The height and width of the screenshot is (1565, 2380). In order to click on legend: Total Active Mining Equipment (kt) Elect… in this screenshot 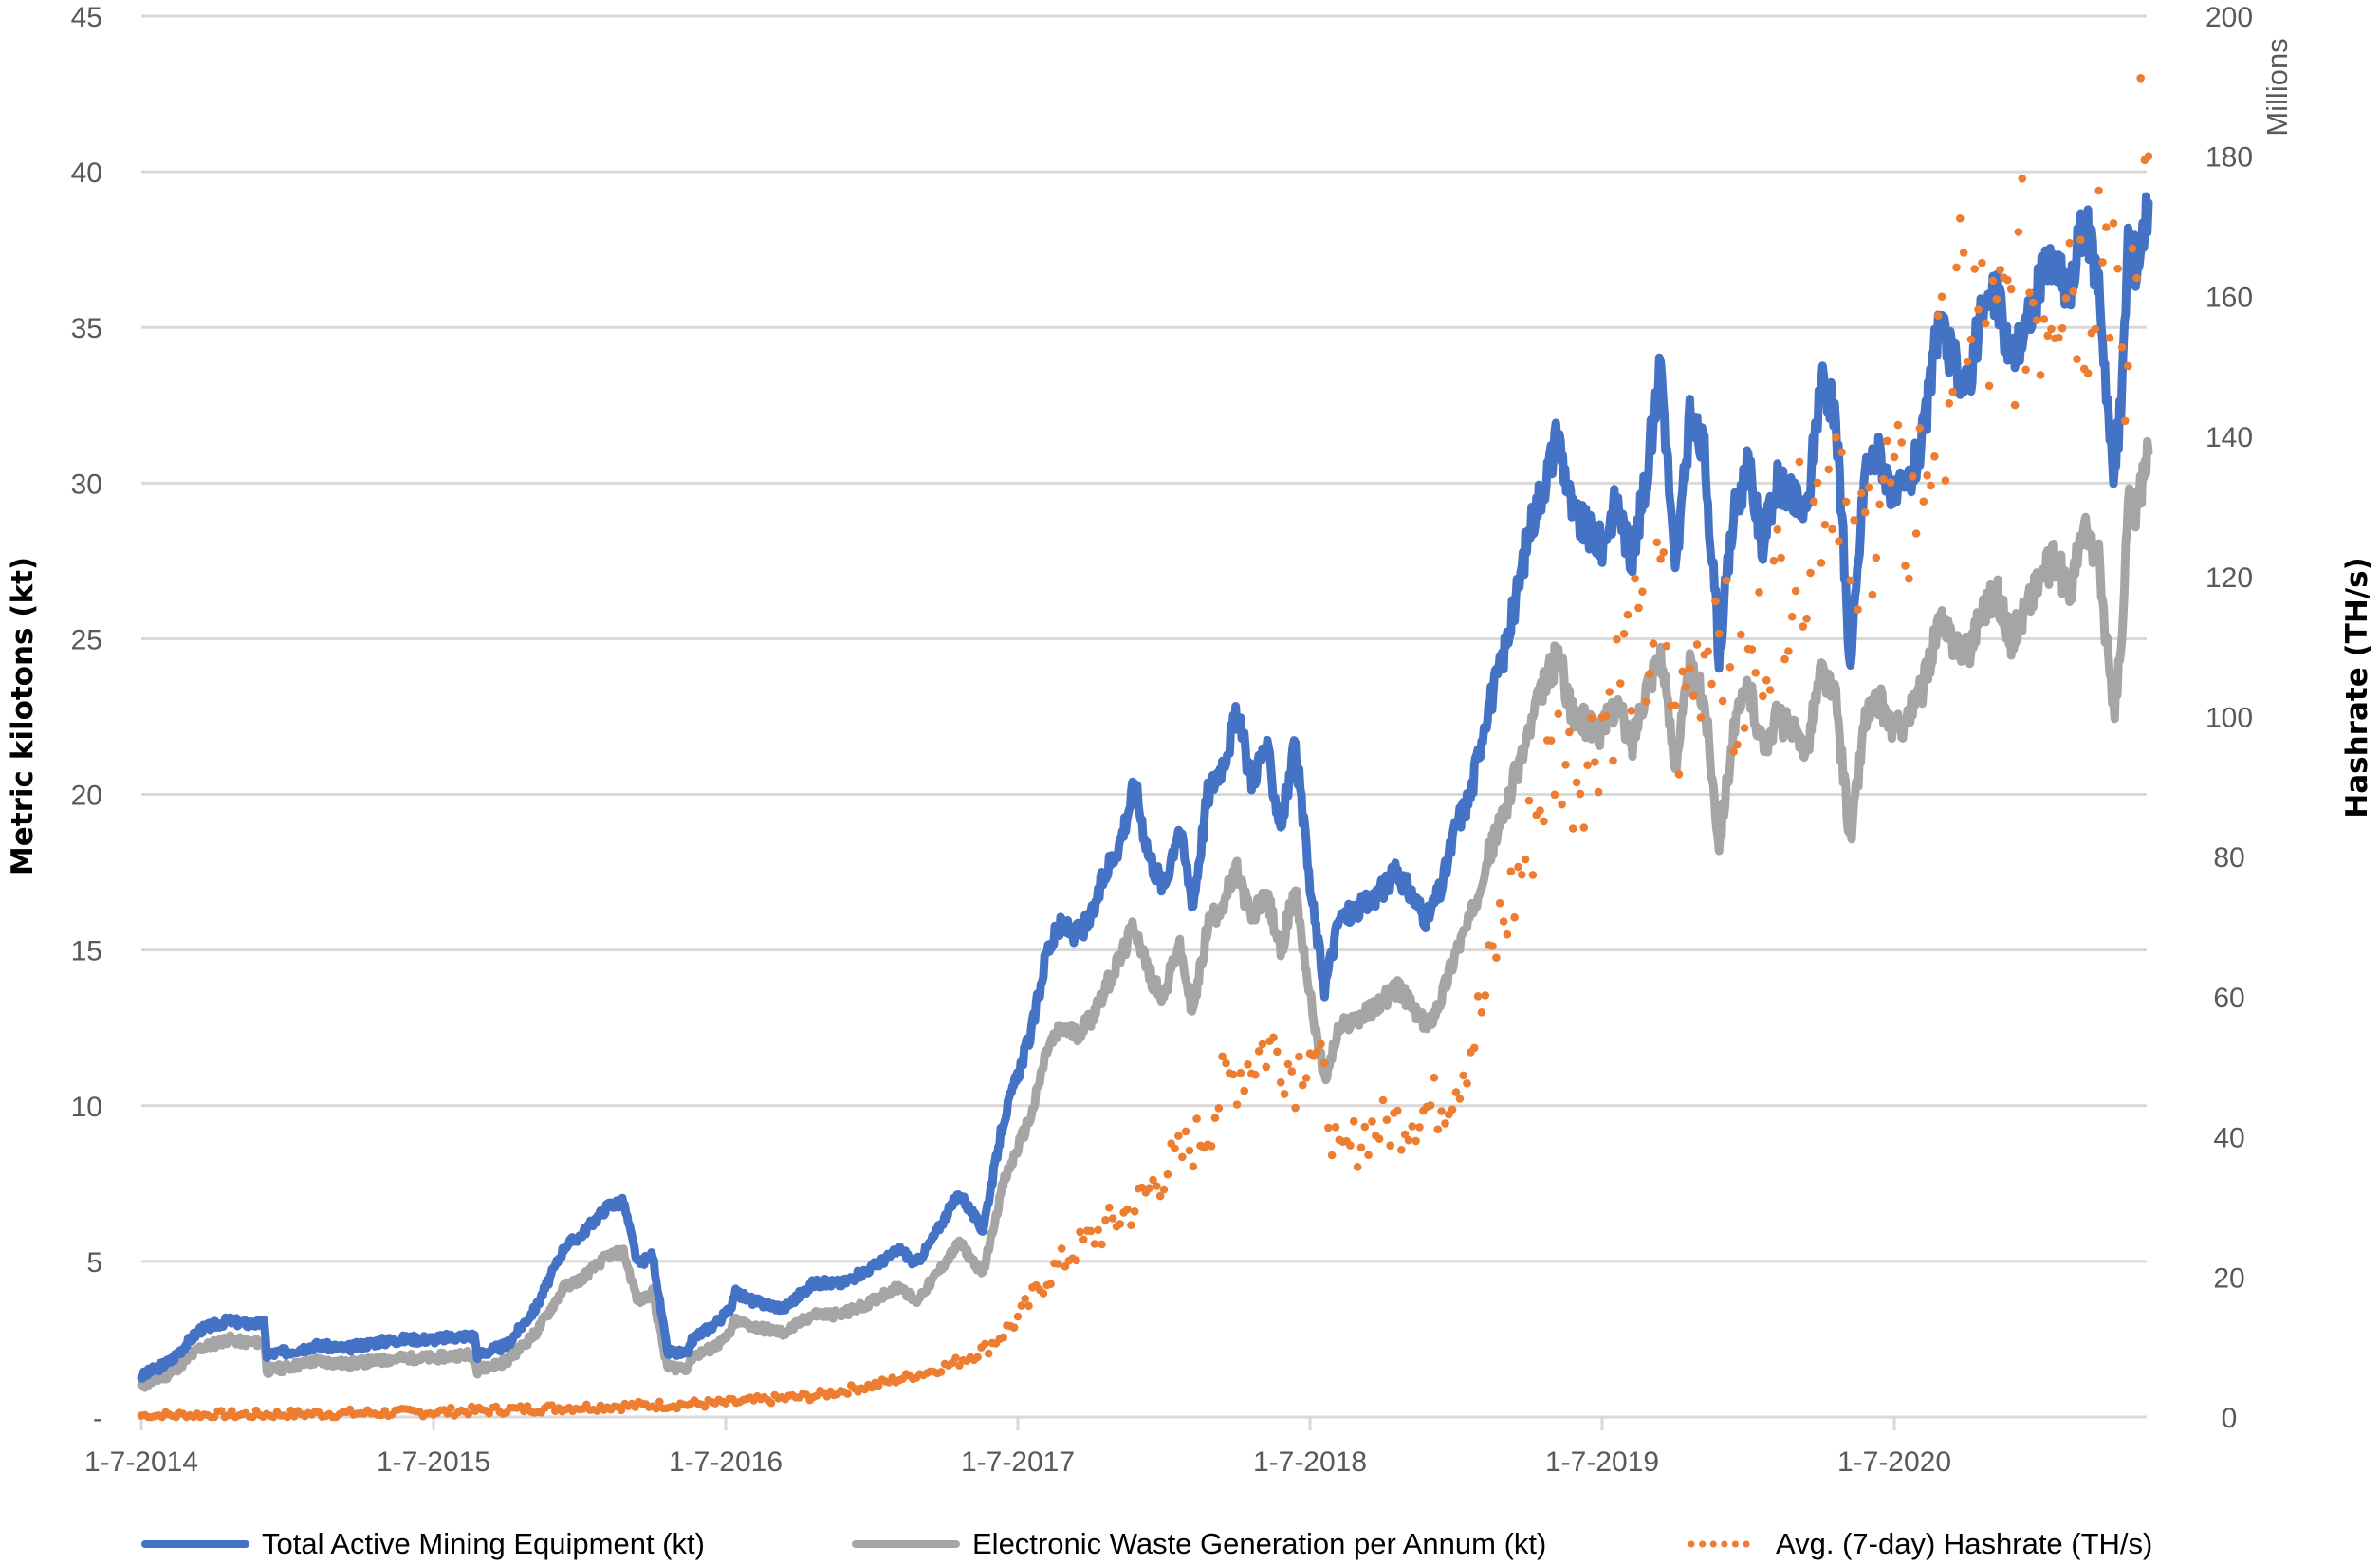, I will do `click(1146, 1543)`.